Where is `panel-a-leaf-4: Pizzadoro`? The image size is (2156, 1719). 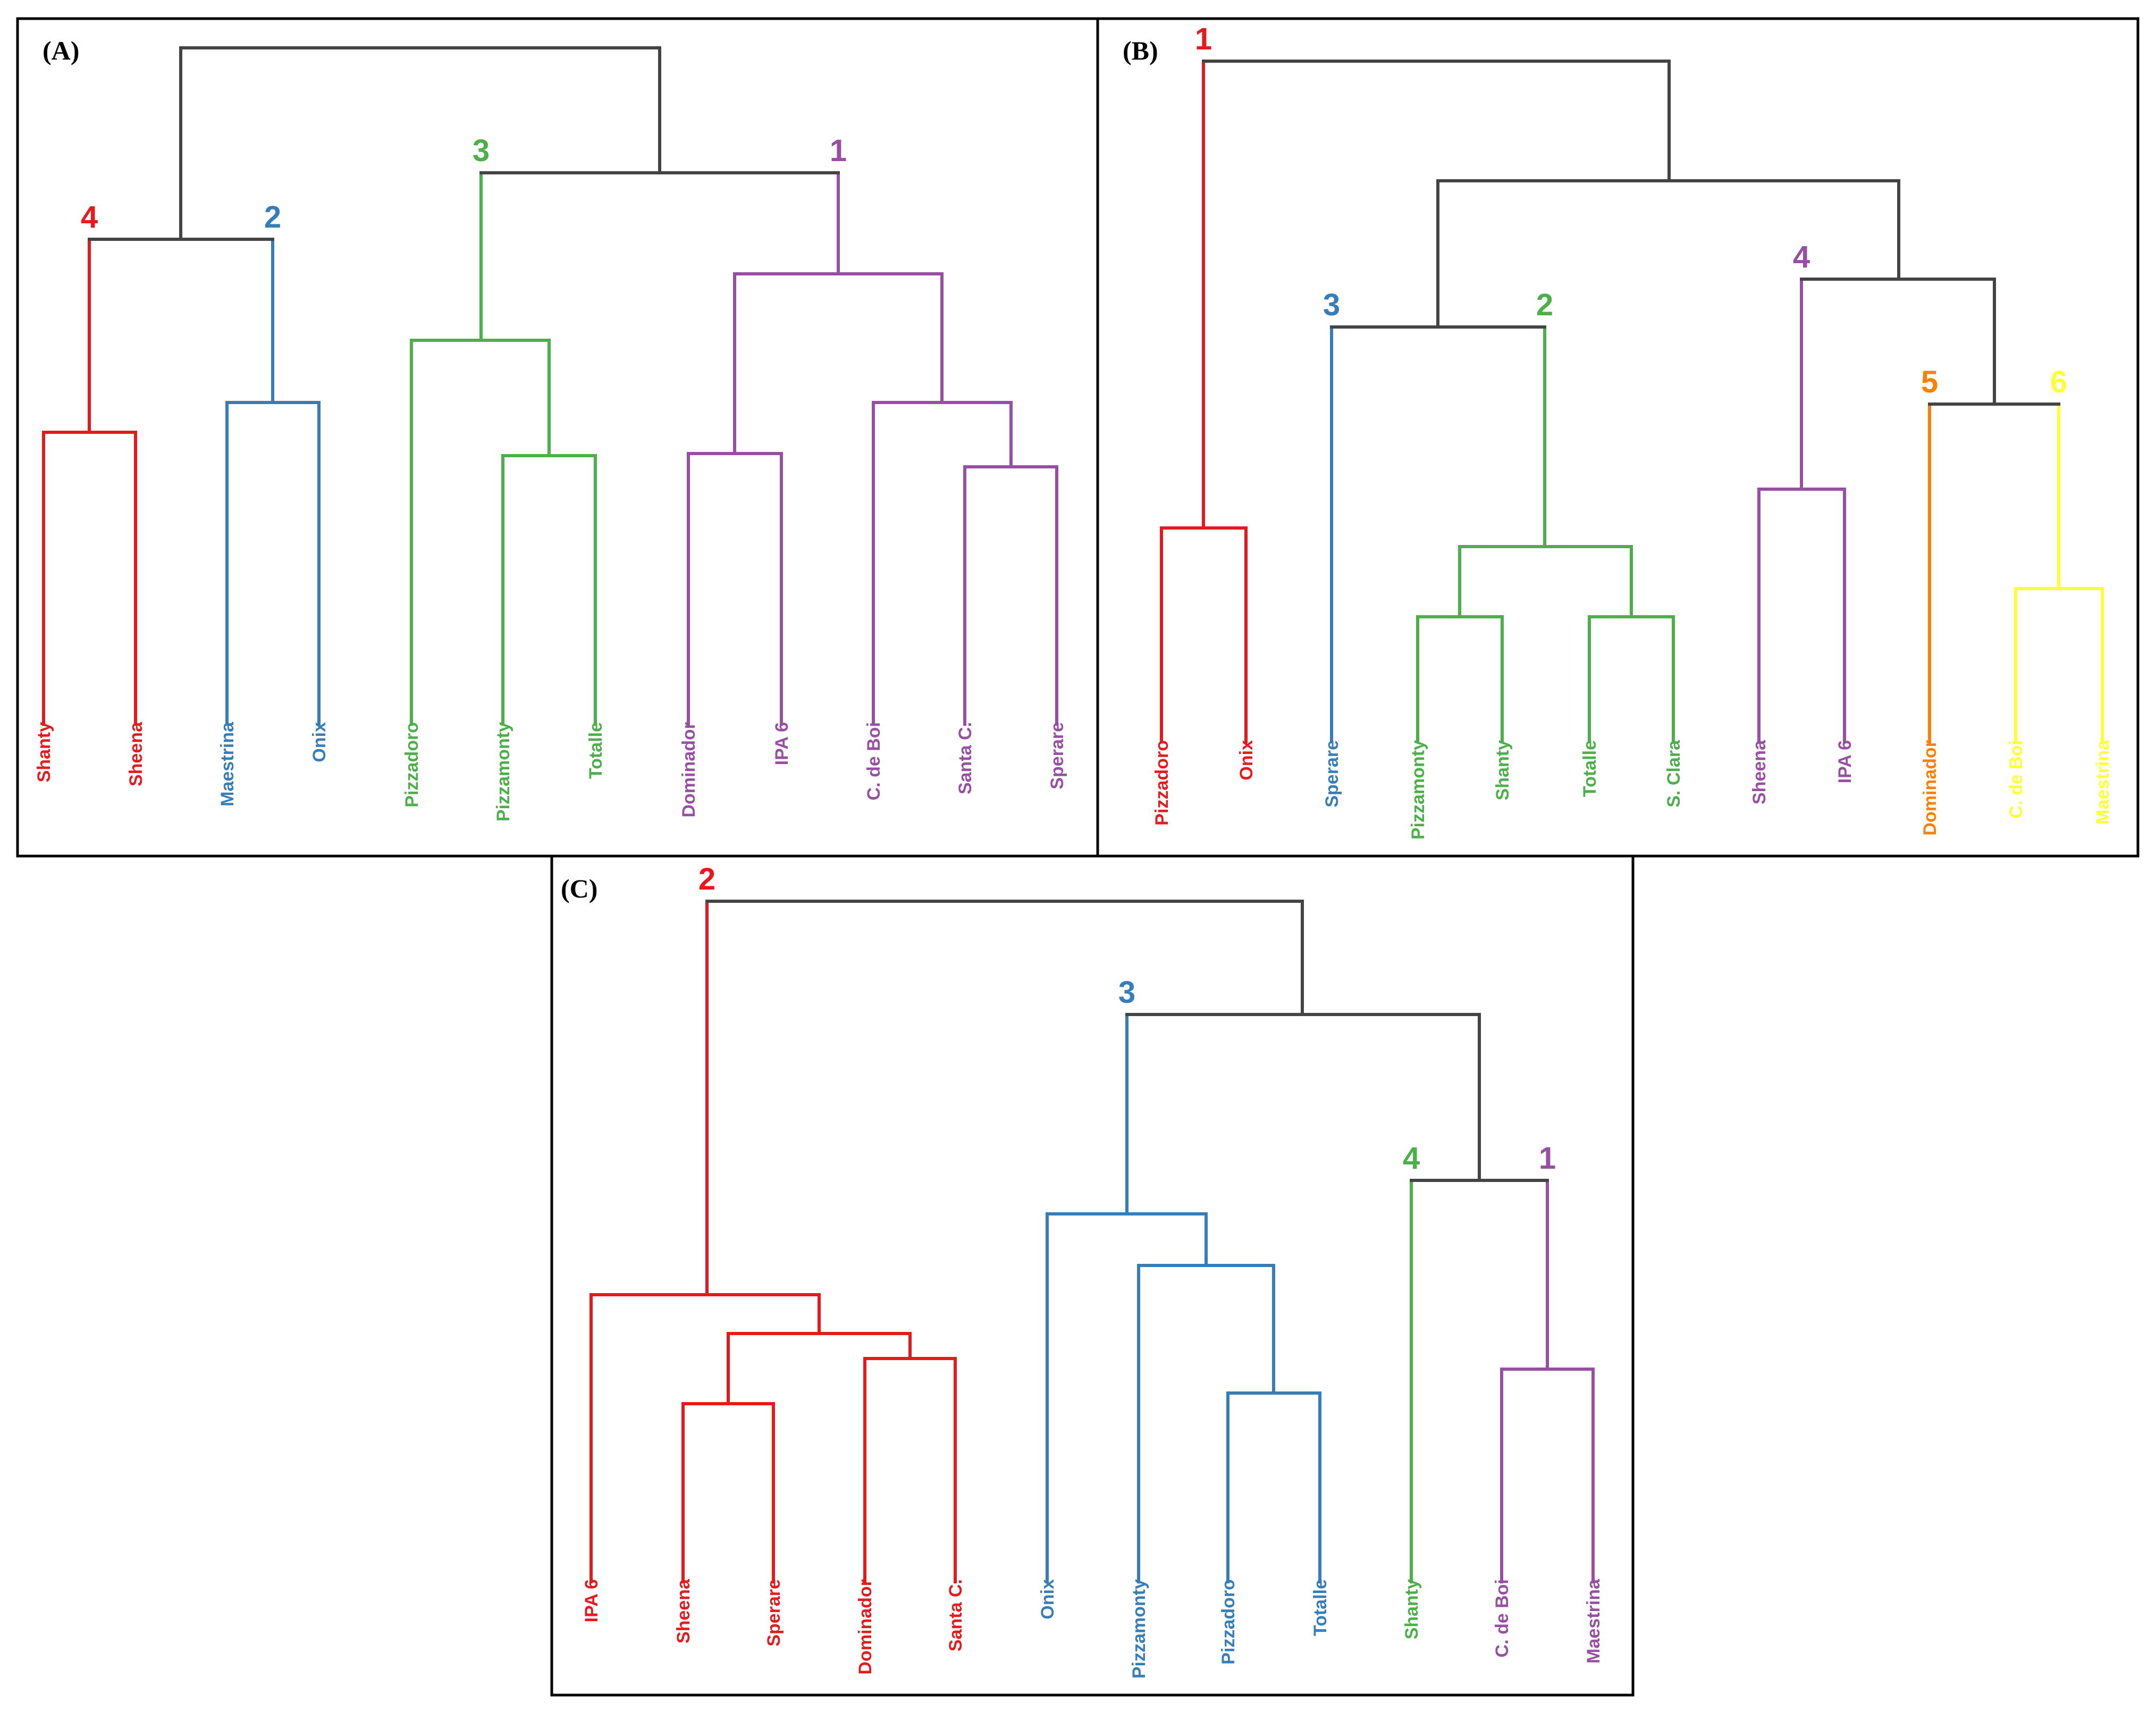
panel-a-leaf-4: Pizzadoro is located at coordinates (412, 765).